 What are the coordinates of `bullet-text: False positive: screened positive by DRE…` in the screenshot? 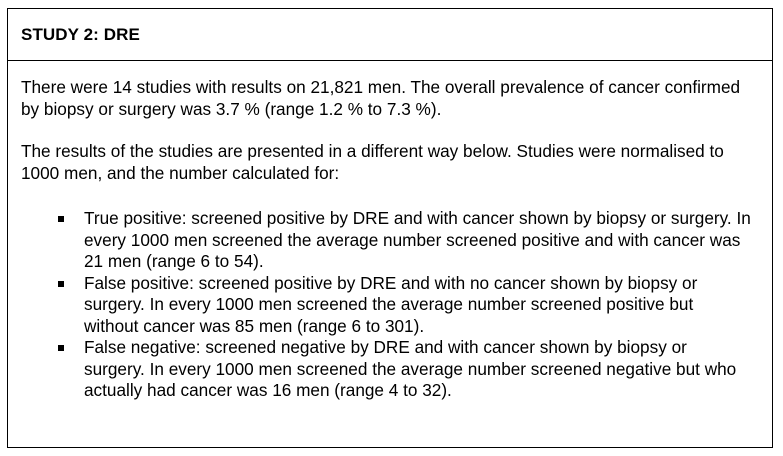 It's located at (391, 304).